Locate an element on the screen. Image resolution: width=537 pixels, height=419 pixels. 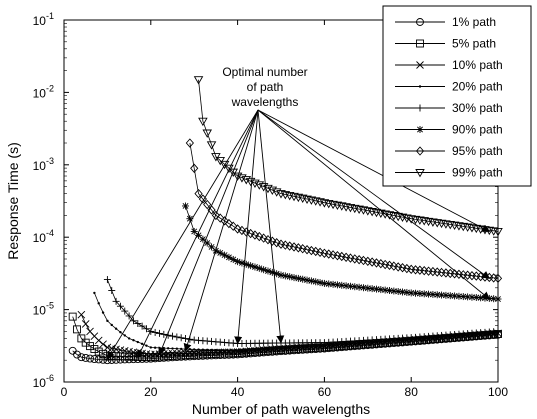
x-tick-label: 60 is located at coordinates (325, 392).